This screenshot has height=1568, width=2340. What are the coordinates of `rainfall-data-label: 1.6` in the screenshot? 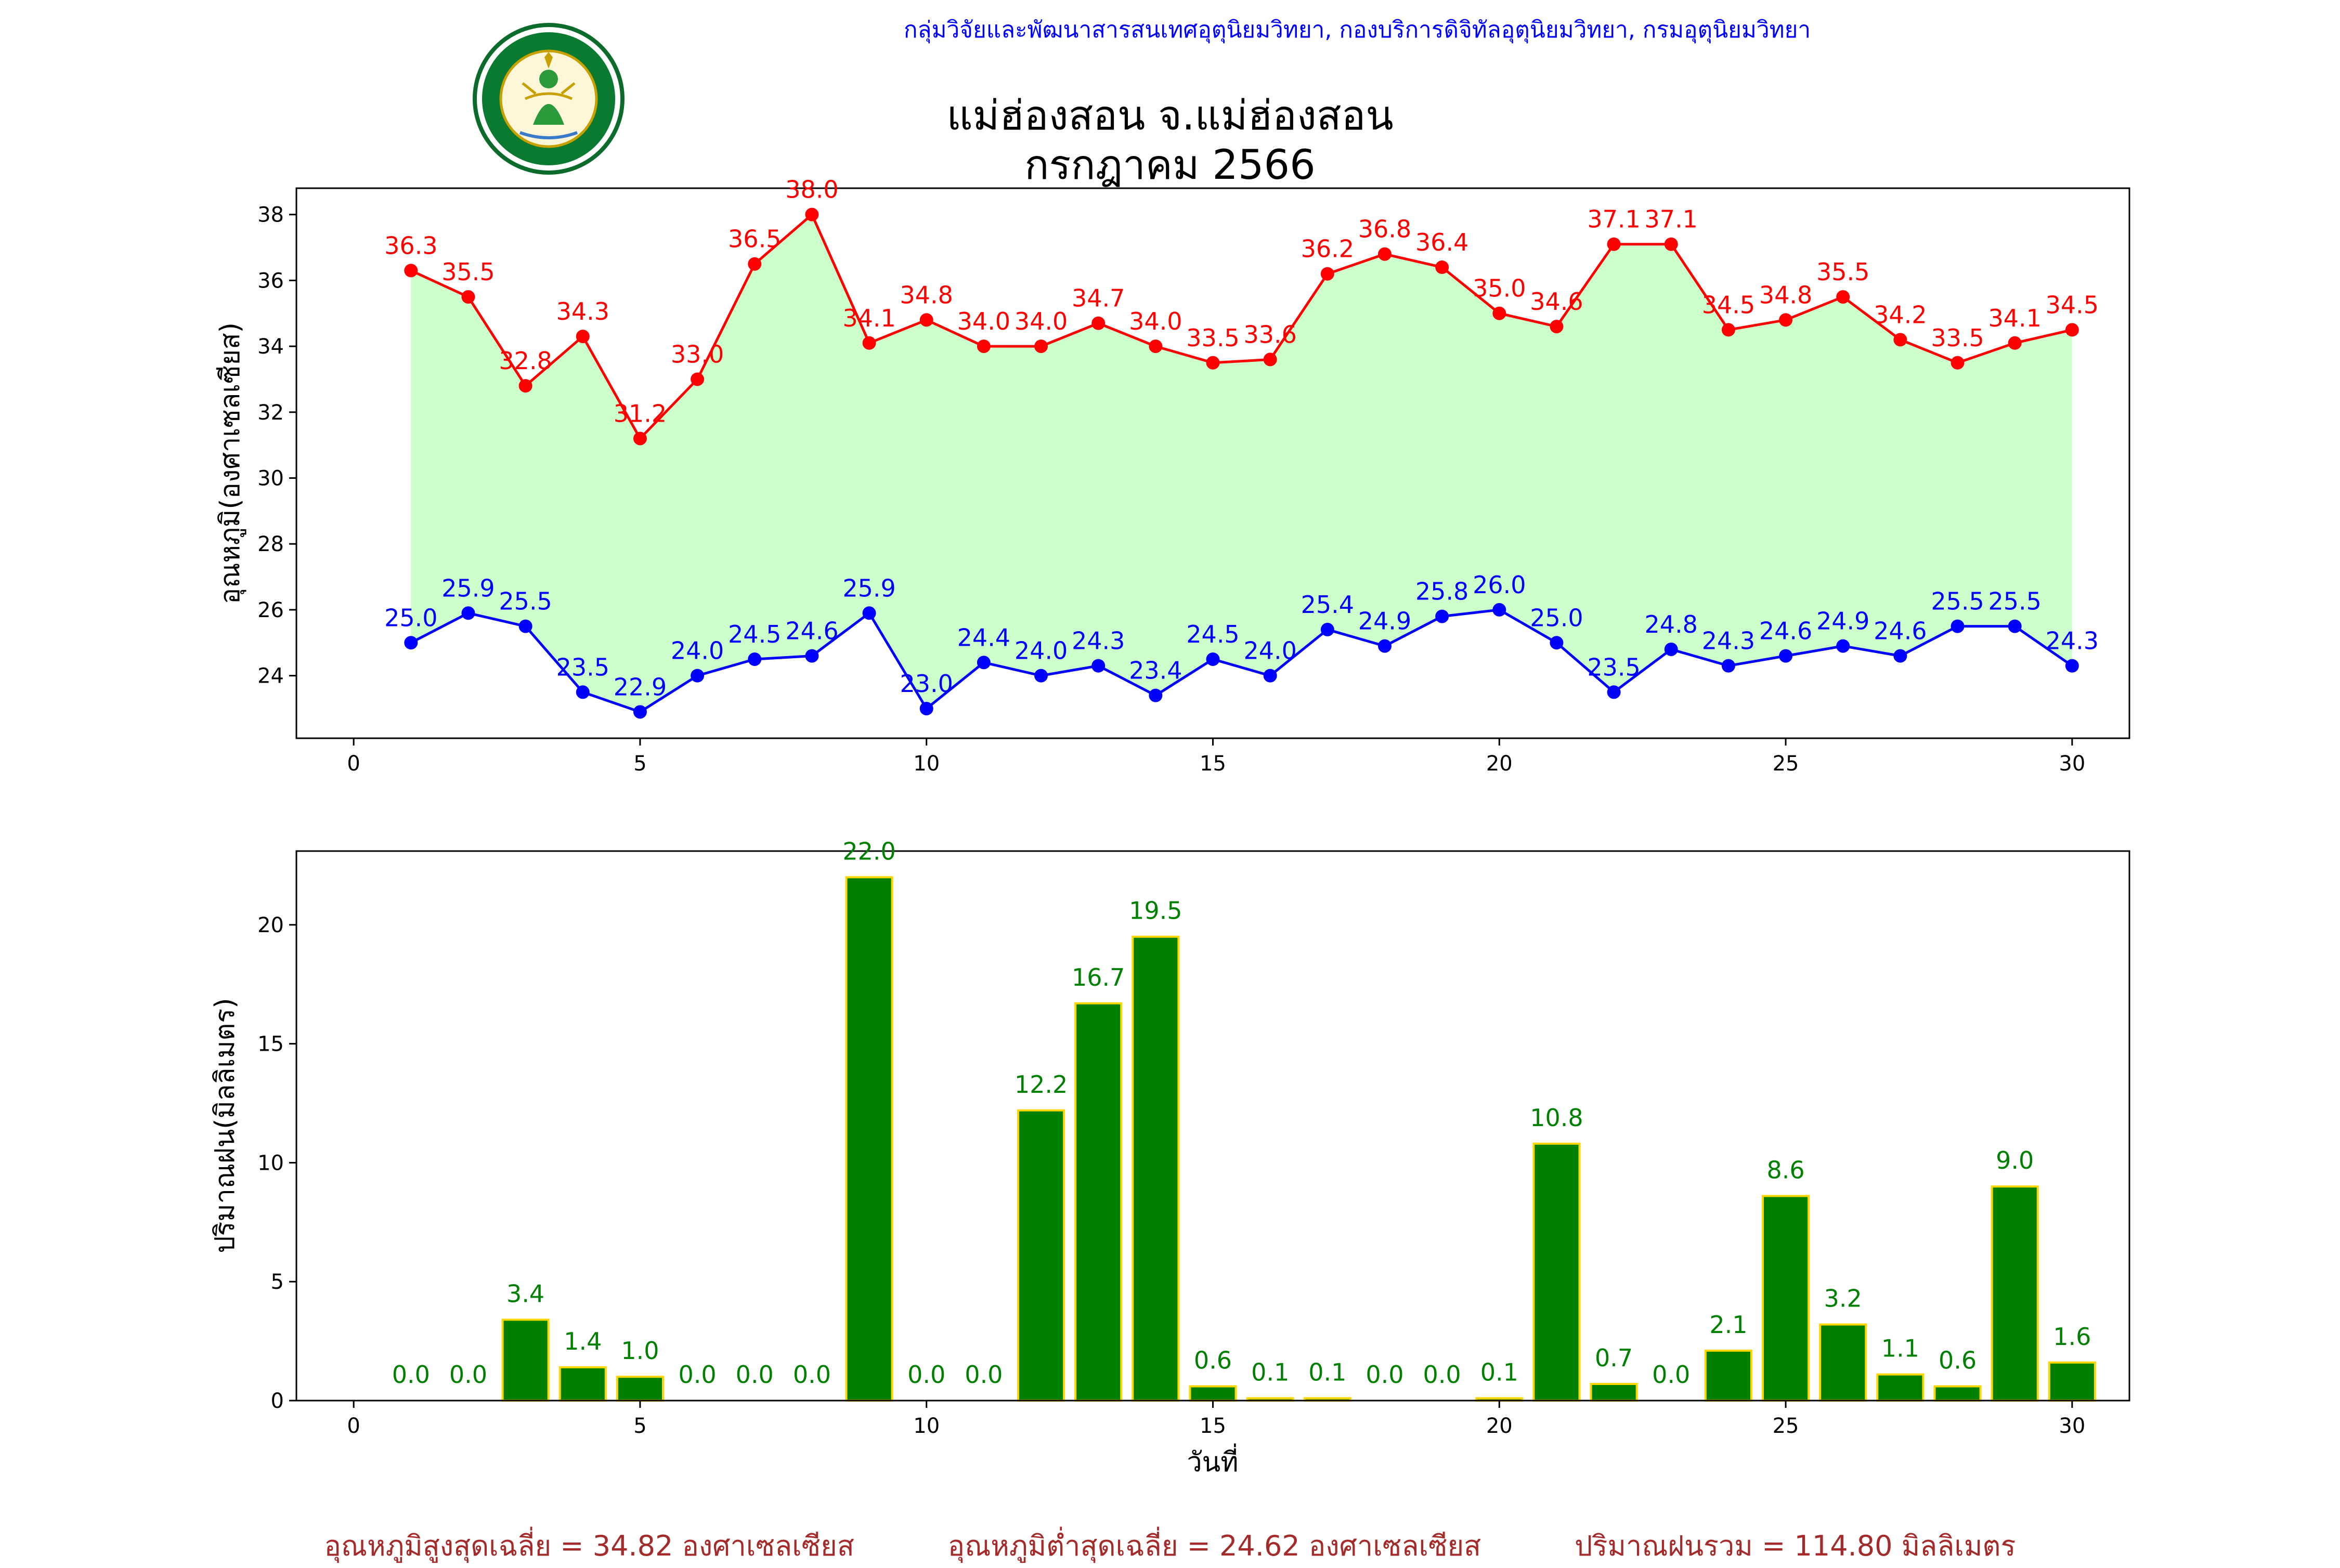 It's located at (2072, 1337).